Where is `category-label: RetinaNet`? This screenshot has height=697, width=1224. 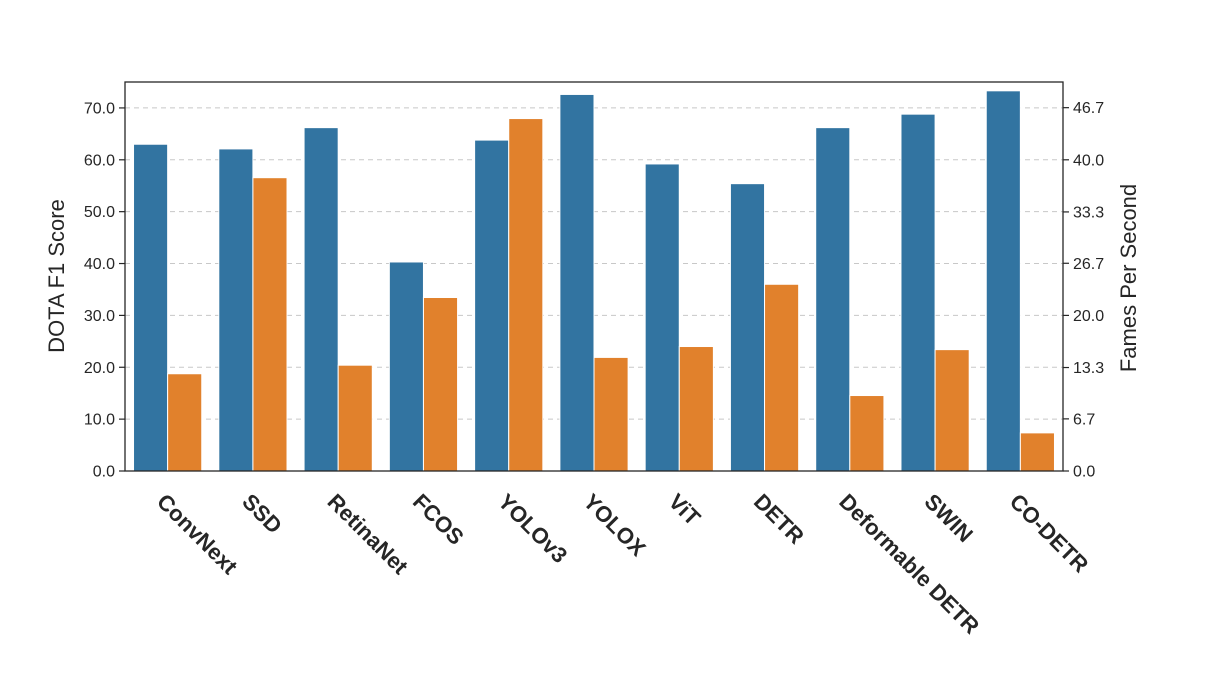
category-label: RetinaNet is located at coordinates (368, 534).